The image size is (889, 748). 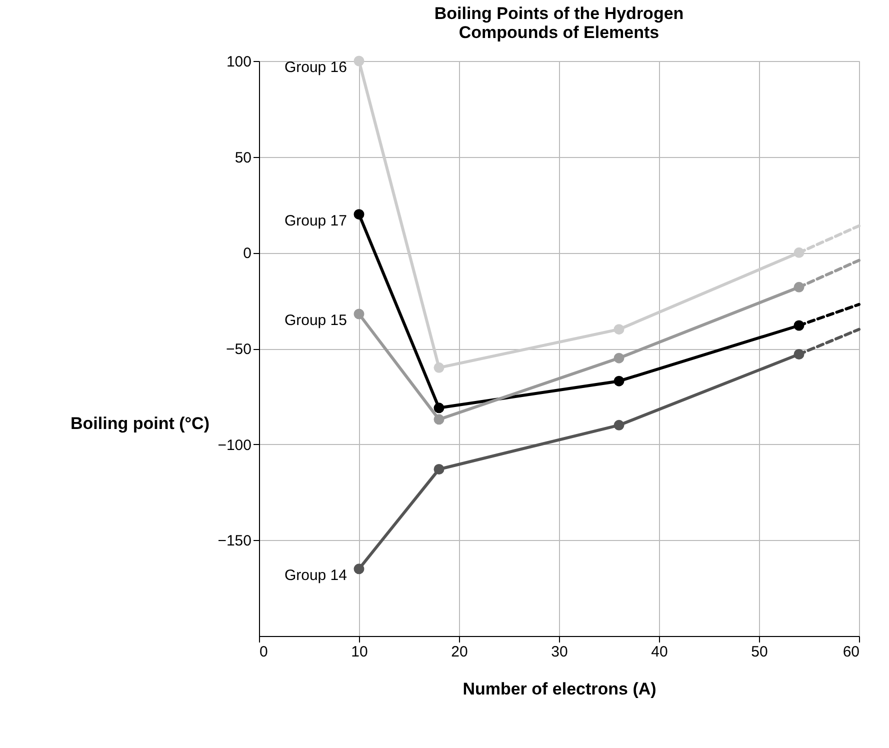 I want to click on x-tick-label: 10, so click(x=359, y=652).